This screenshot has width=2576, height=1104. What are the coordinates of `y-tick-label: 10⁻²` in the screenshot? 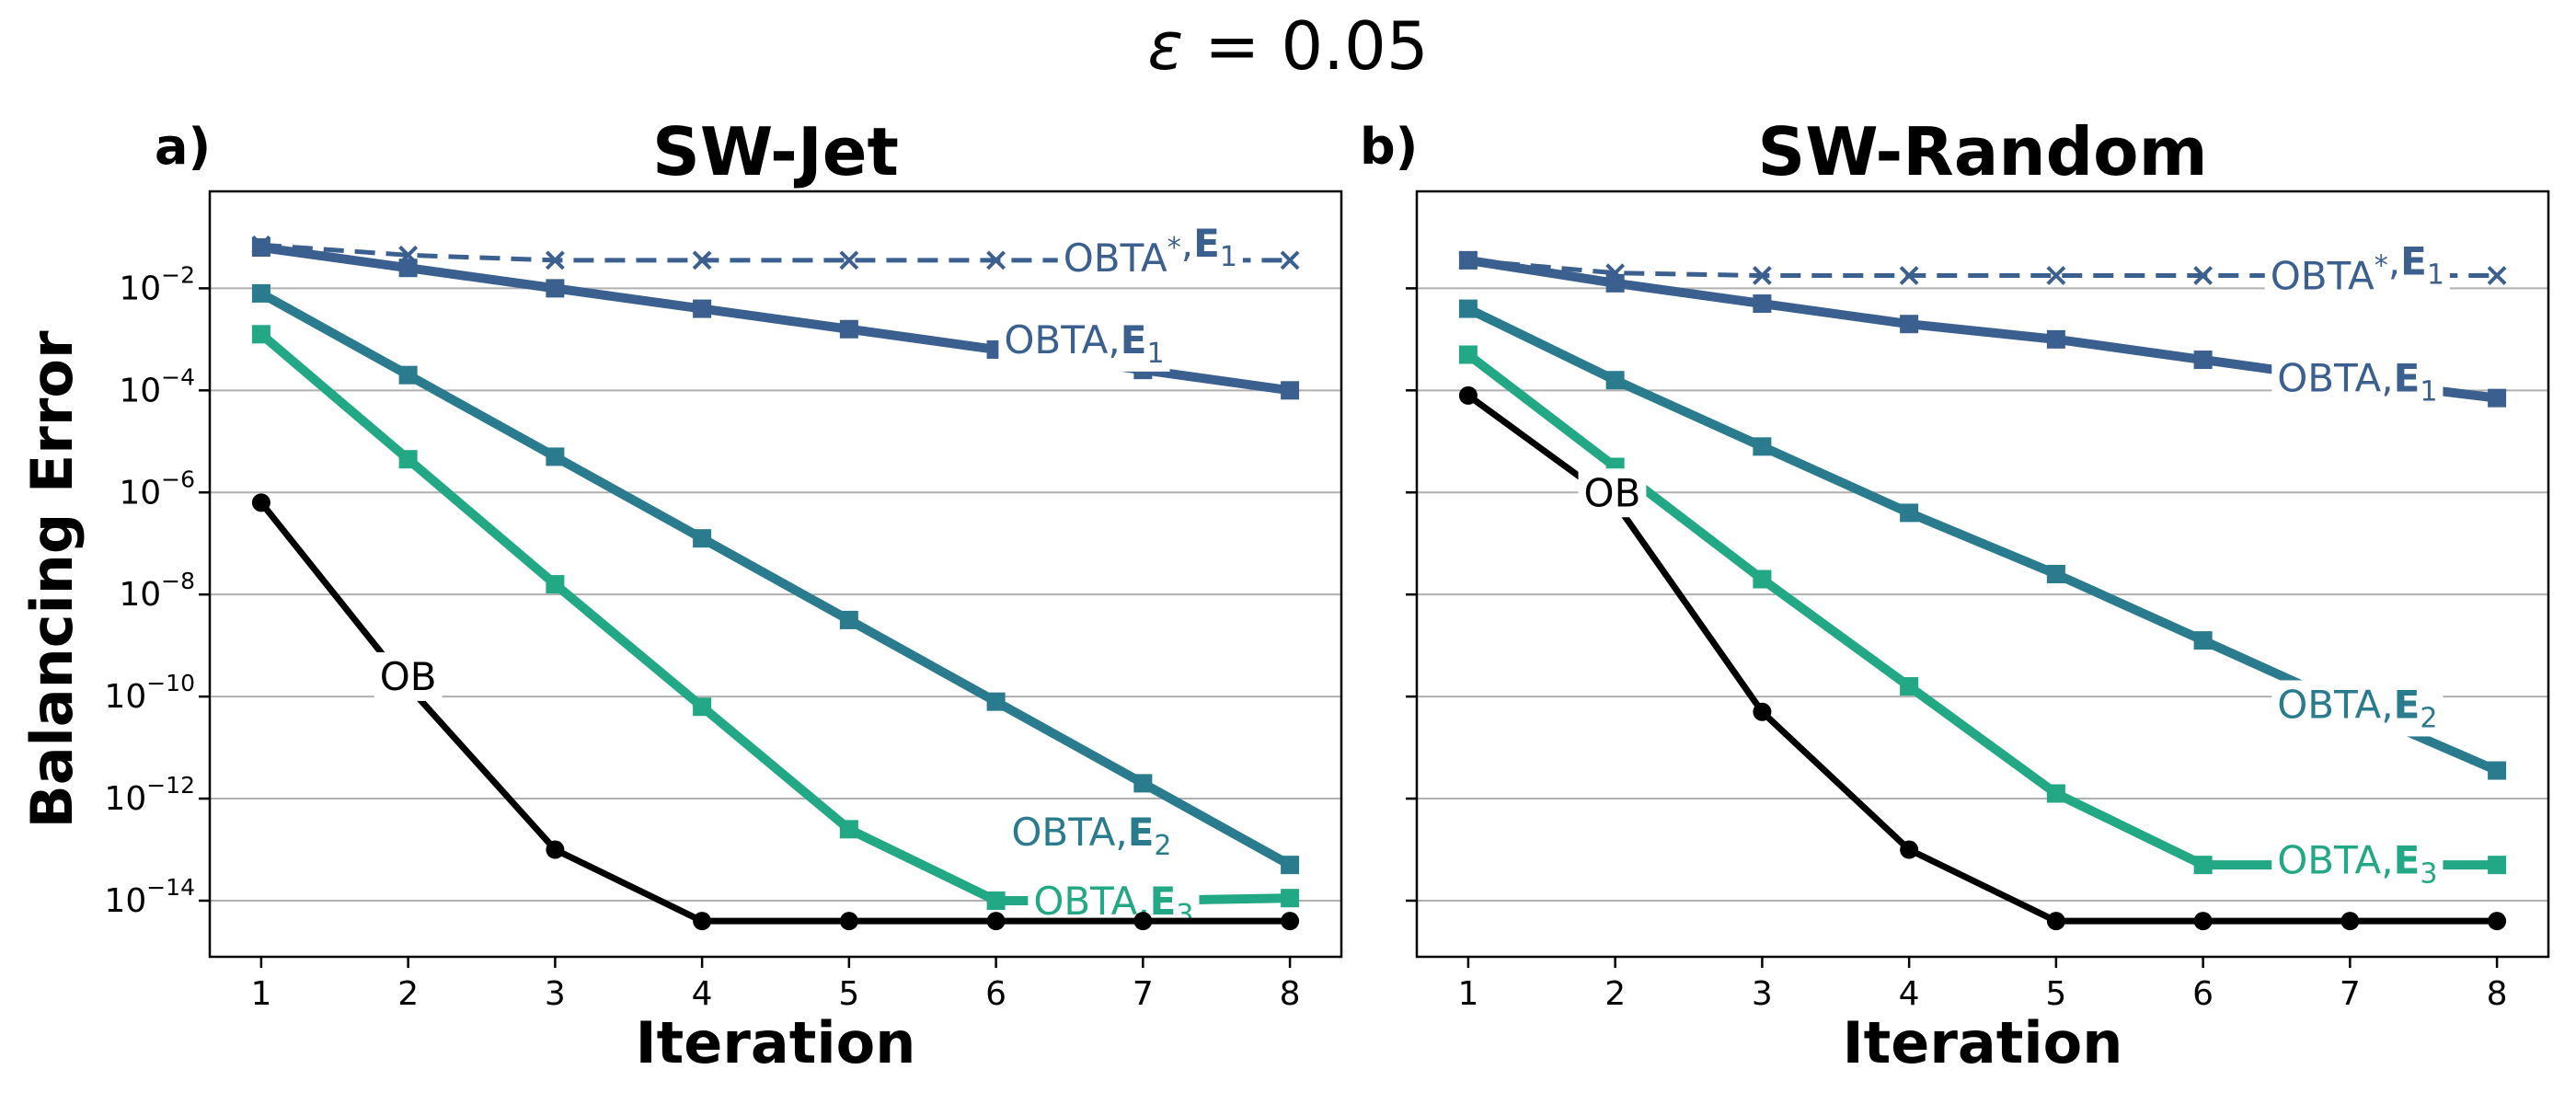 It's located at (157, 284).